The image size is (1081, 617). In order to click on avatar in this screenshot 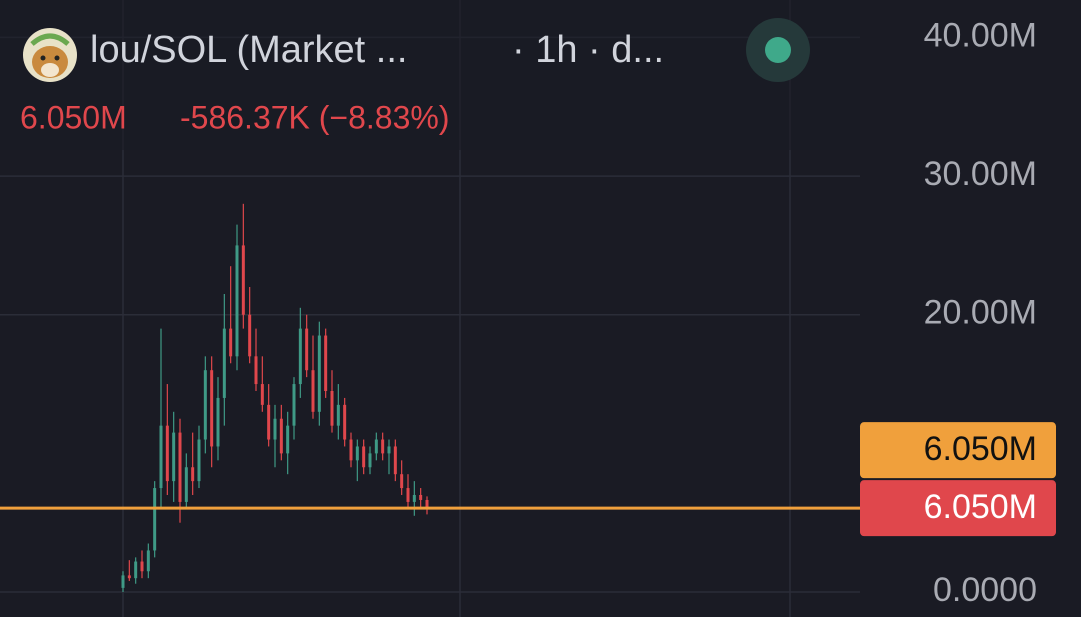, I will do `click(50, 55)`.